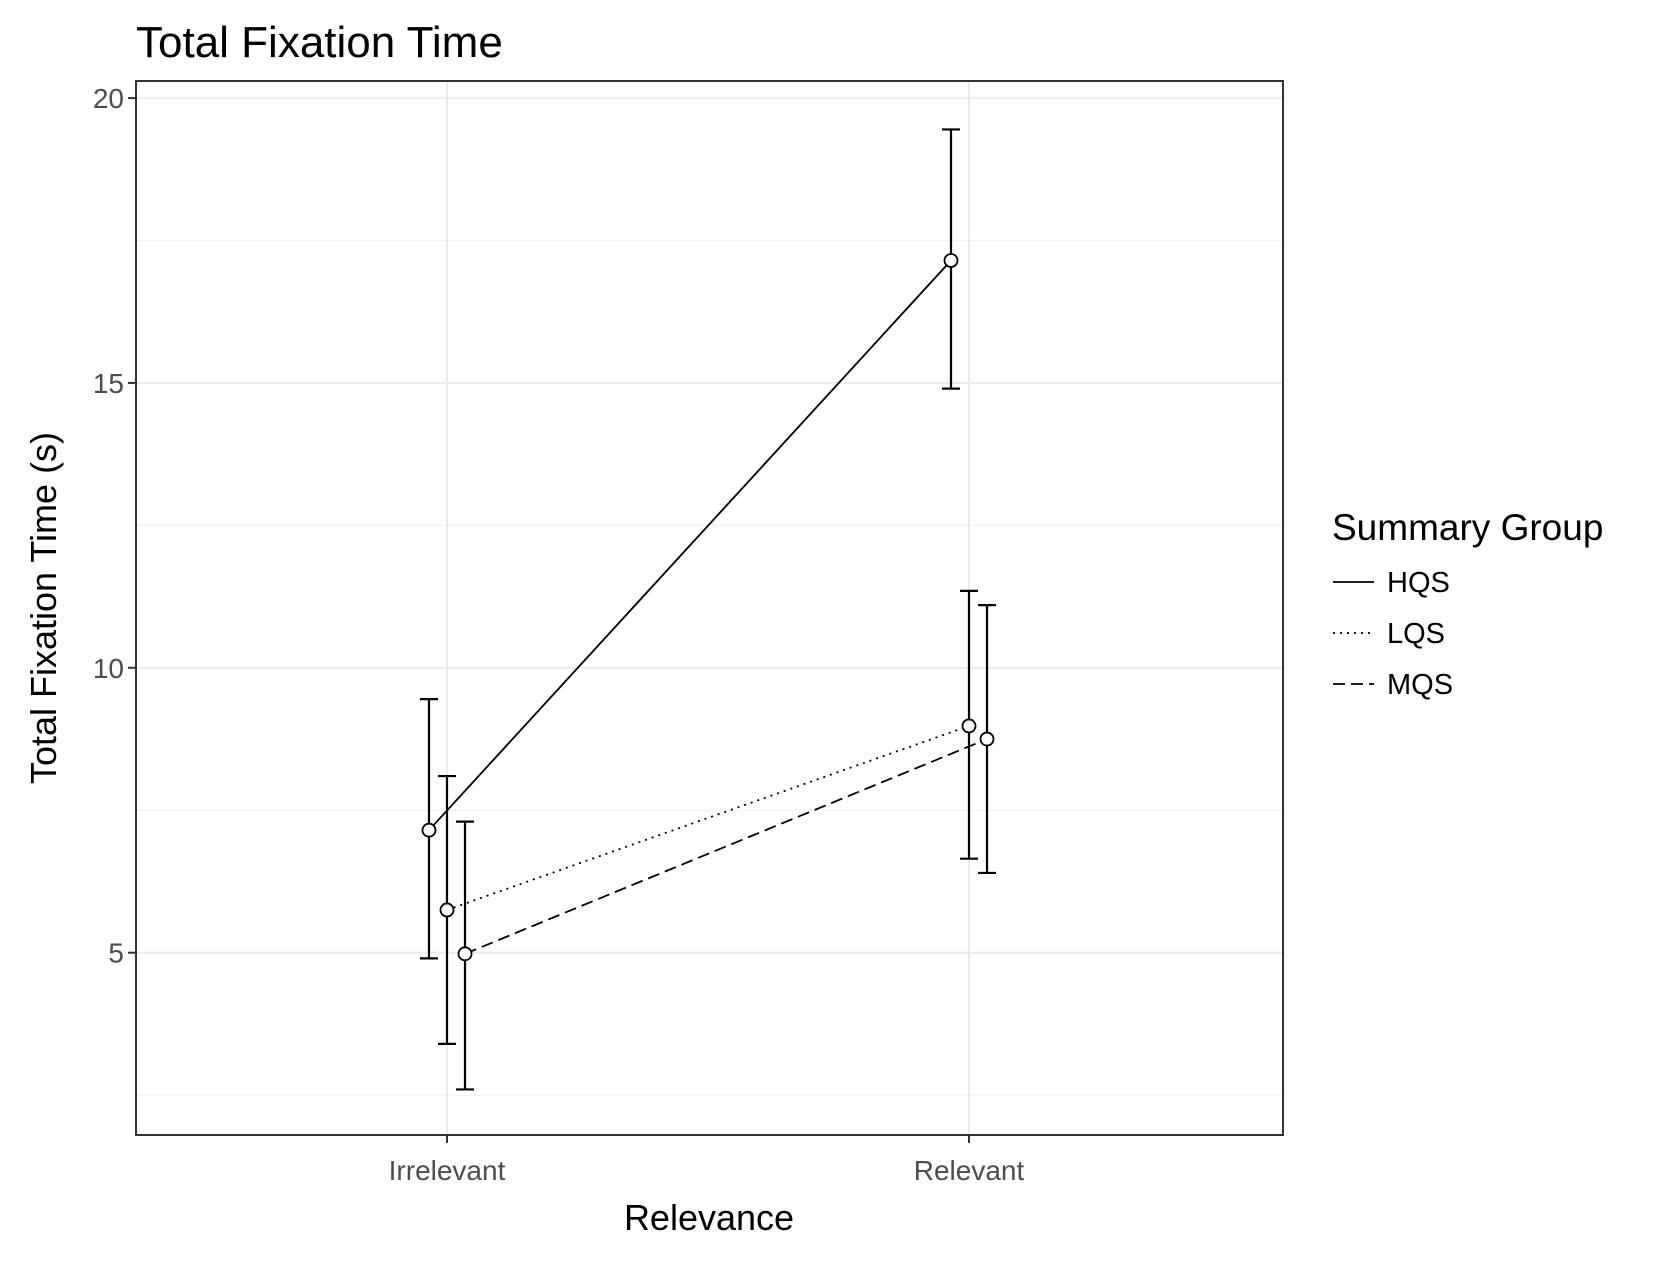 The height and width of the screenshot is (1263, 1653). Describe the element at coordinates (108, 383) in the screenshot. I see `y-tick-label: 15` at that location.